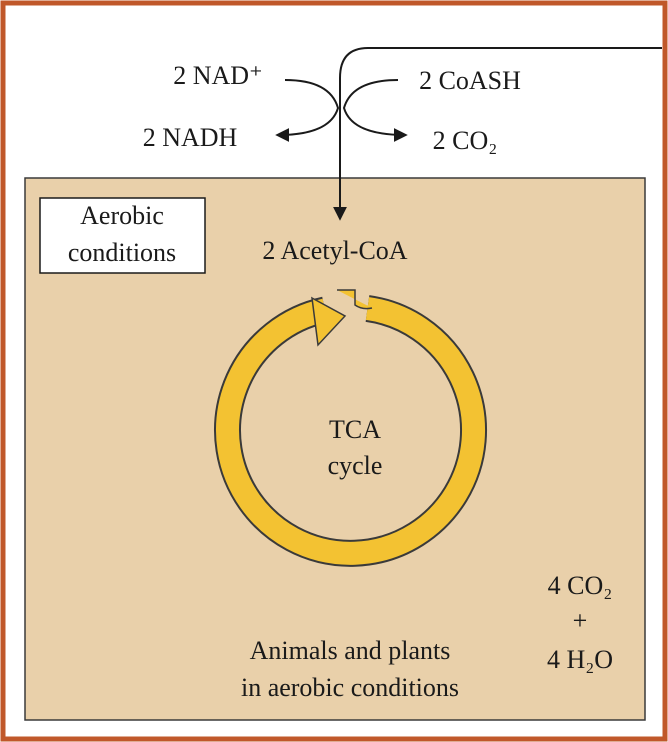  What do you see at coordinates (122, 235) in the screenshot?
I see `label-box` at bounding box center [122, 235].